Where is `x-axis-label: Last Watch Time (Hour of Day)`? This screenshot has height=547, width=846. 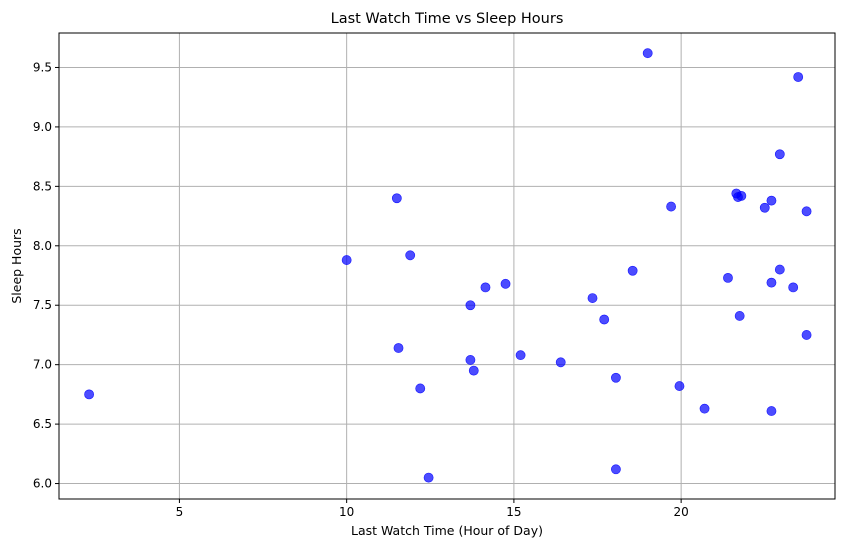 x-axis-label: Last Watch Time (Hour of Day) is located at coordinates (447, 530).